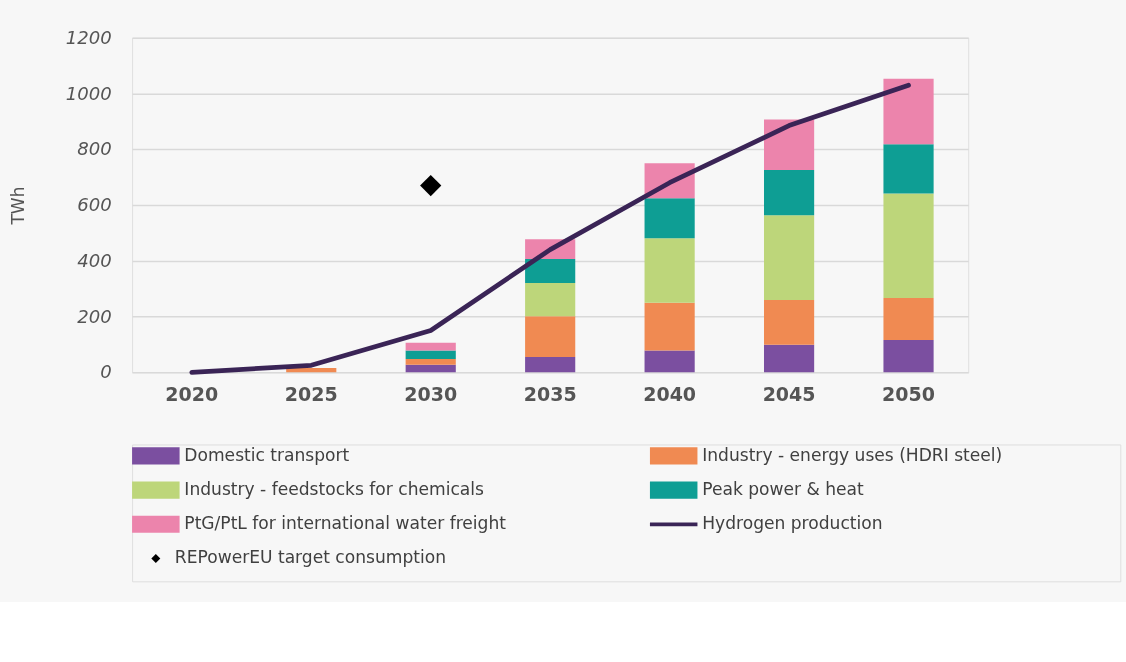  What do you see at coordinates (345, 523) in the screenshot?
I see `legend-label: PtG/PtL for international water freight` at bounding box center [345, 523].